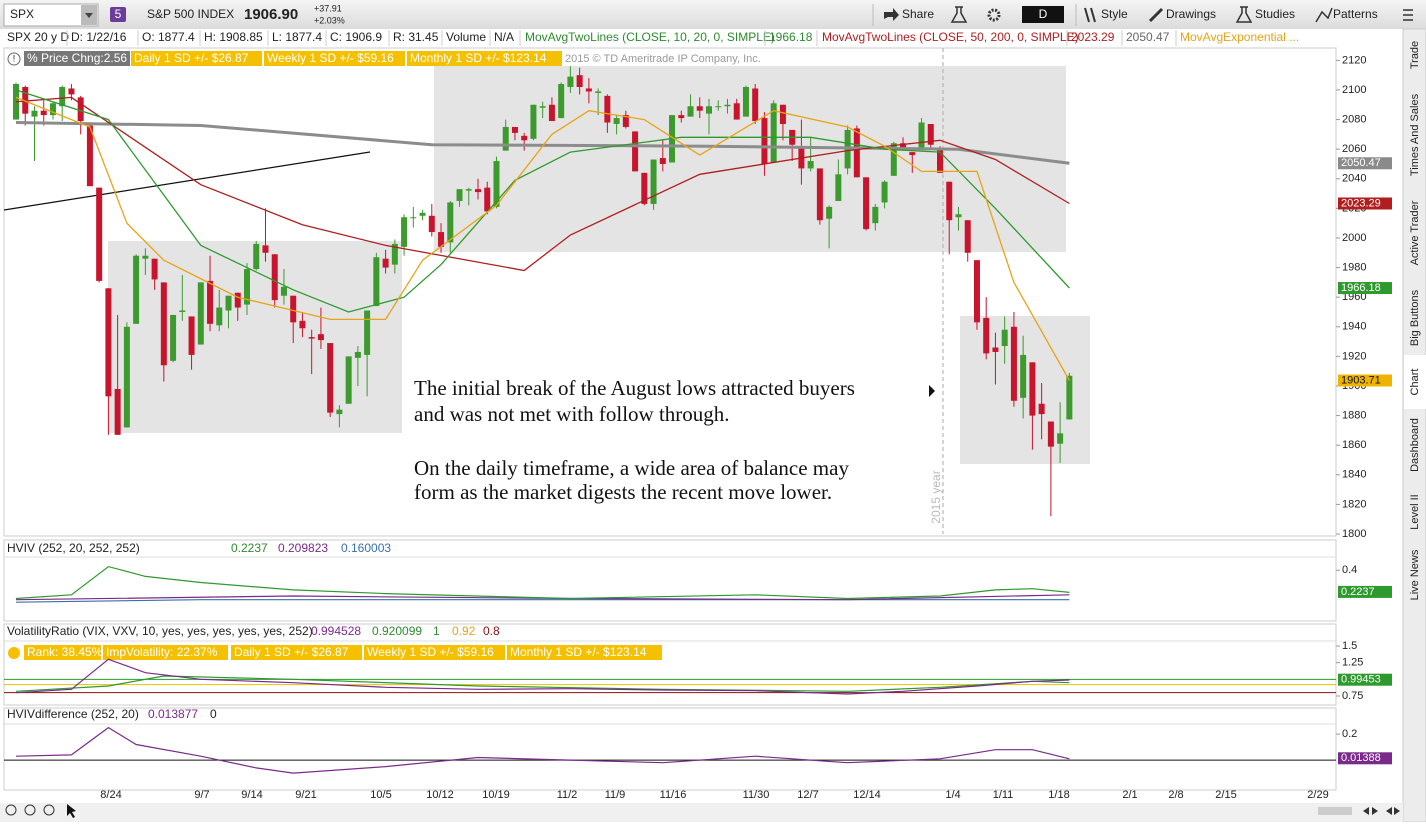 The width and height of the screenshot is (1426, 827). Describe the element at coordinates (1361, 680) in the screenshot. I see `price-marker-label: 0.99453` at that location.